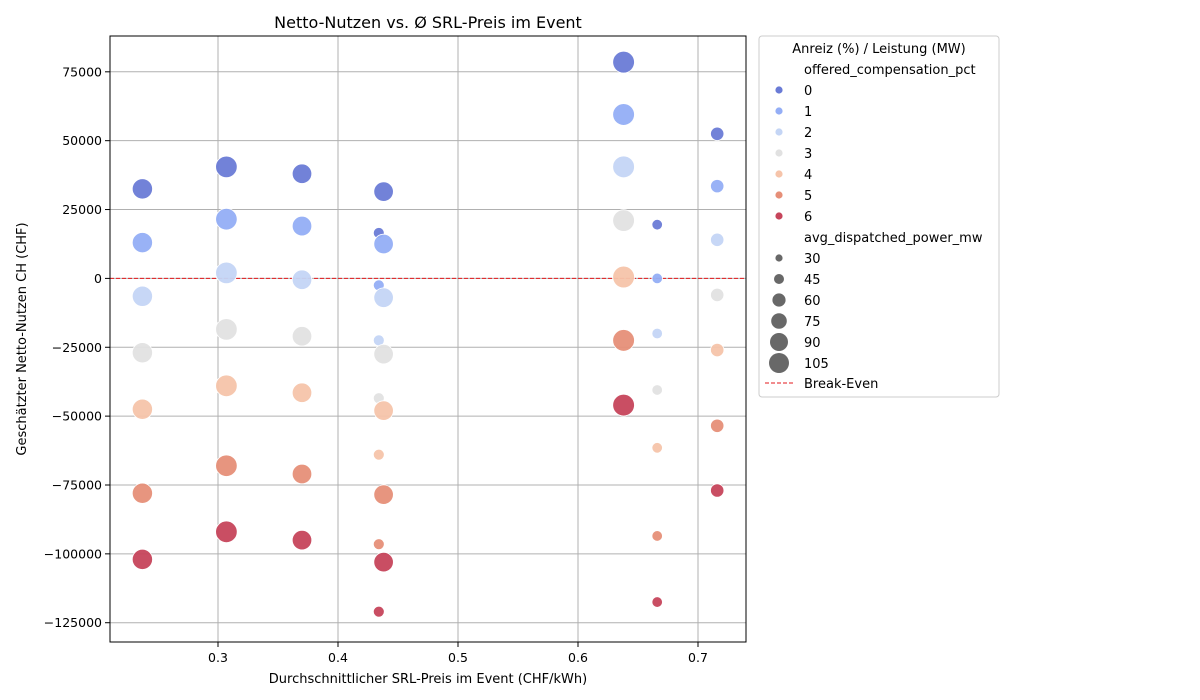 This screenshot has width=1200, height=700. What do you see at coordinates (98, 278) in the screenshot?
I see `y-tick-label: 0` at bounding box center [98, 278].